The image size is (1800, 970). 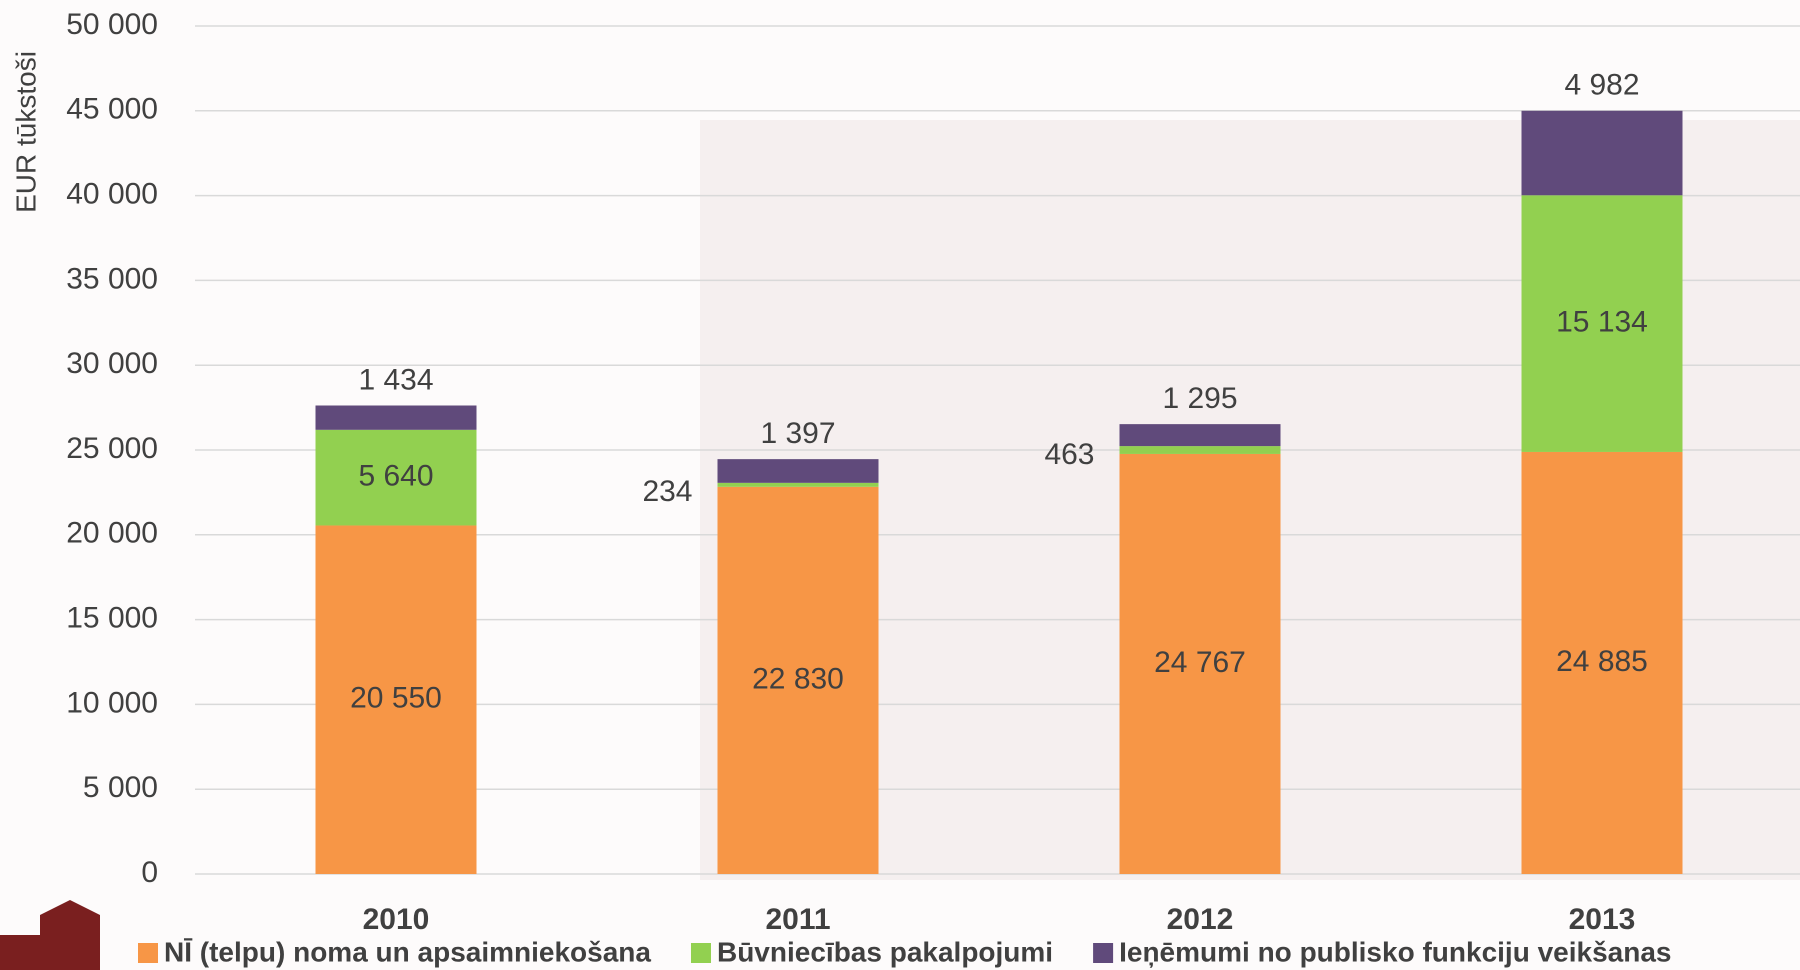 I want to click on data-label: 1 434, so click(x=395, y=379).